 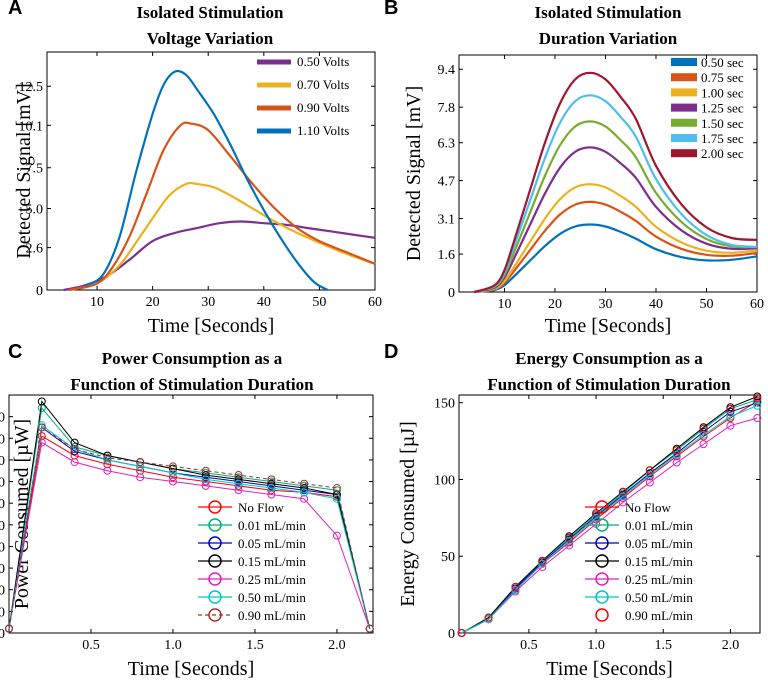 I want to click on legend-entry: 0.50 Volts, so click(x=323, y=61).